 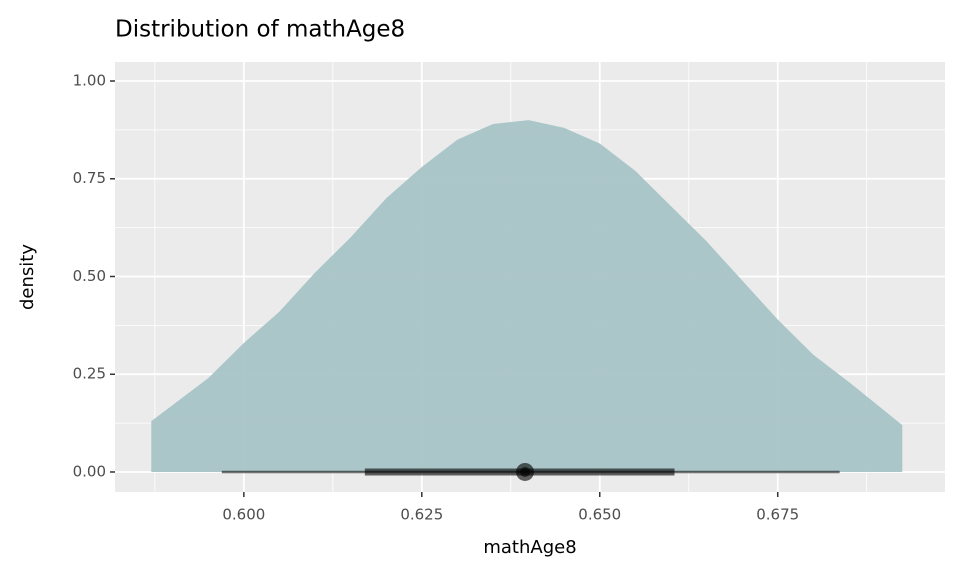 I want to click on x-tick-label: 0.675, so click(x=777, y=515).